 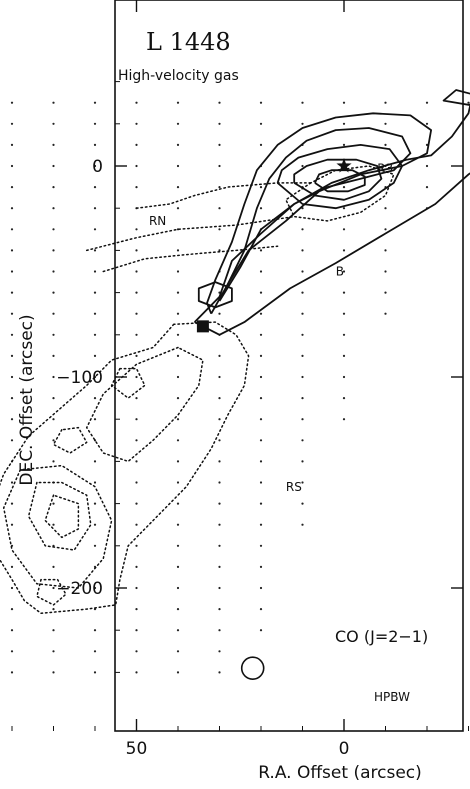 I want to click on x-axis-label: R.A. Offset (arcsec), so click(x=340, y=773).